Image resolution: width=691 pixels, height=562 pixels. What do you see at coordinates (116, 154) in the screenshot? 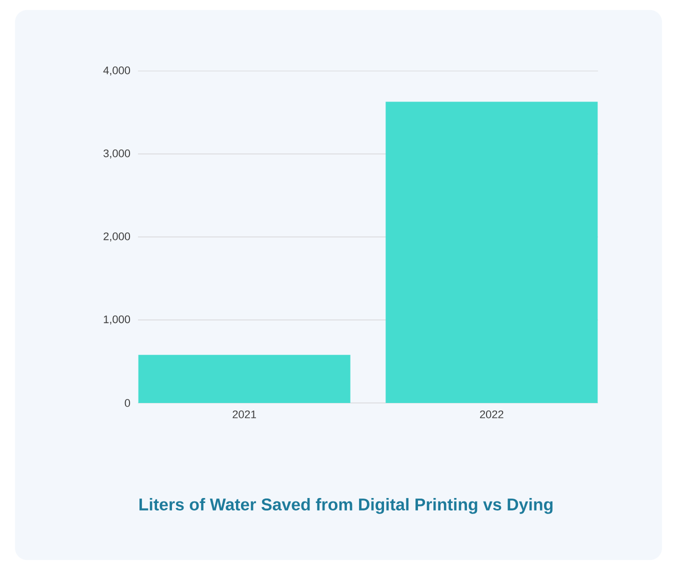
I see `y-tick-label: 3,000` at bounding box center [116, 154].